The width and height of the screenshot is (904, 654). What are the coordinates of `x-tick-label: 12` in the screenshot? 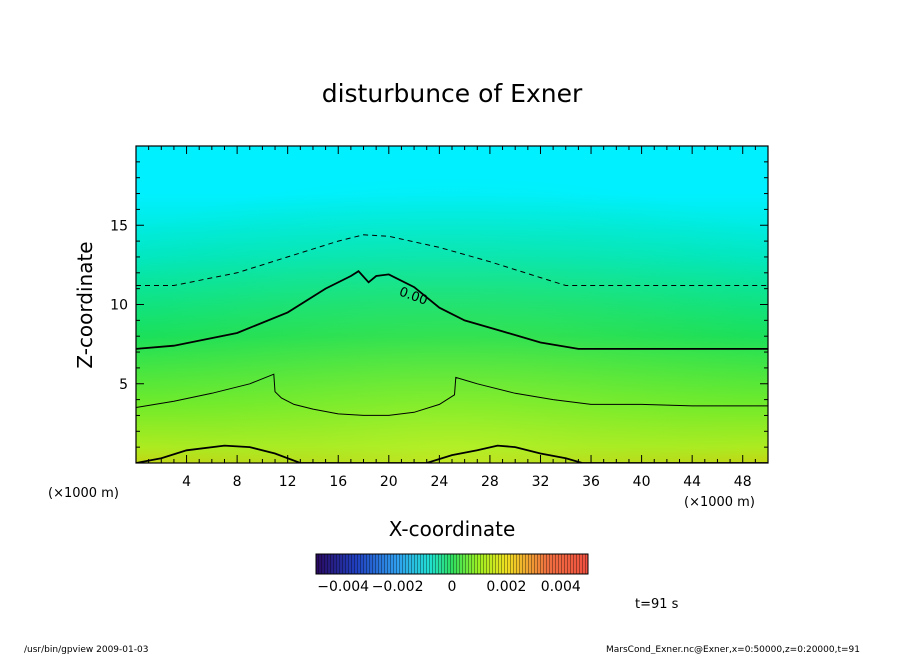 It's located at (288, 482).